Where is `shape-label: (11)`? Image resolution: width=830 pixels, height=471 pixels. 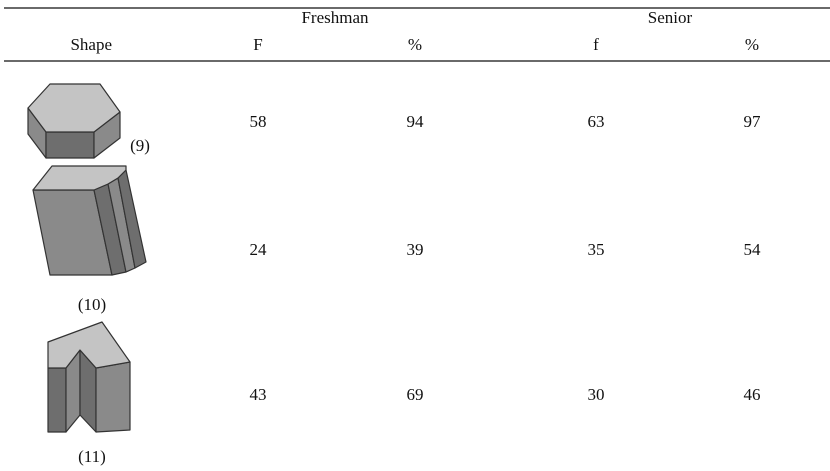
shape-label: (11) is located at coordinates (92, 456).